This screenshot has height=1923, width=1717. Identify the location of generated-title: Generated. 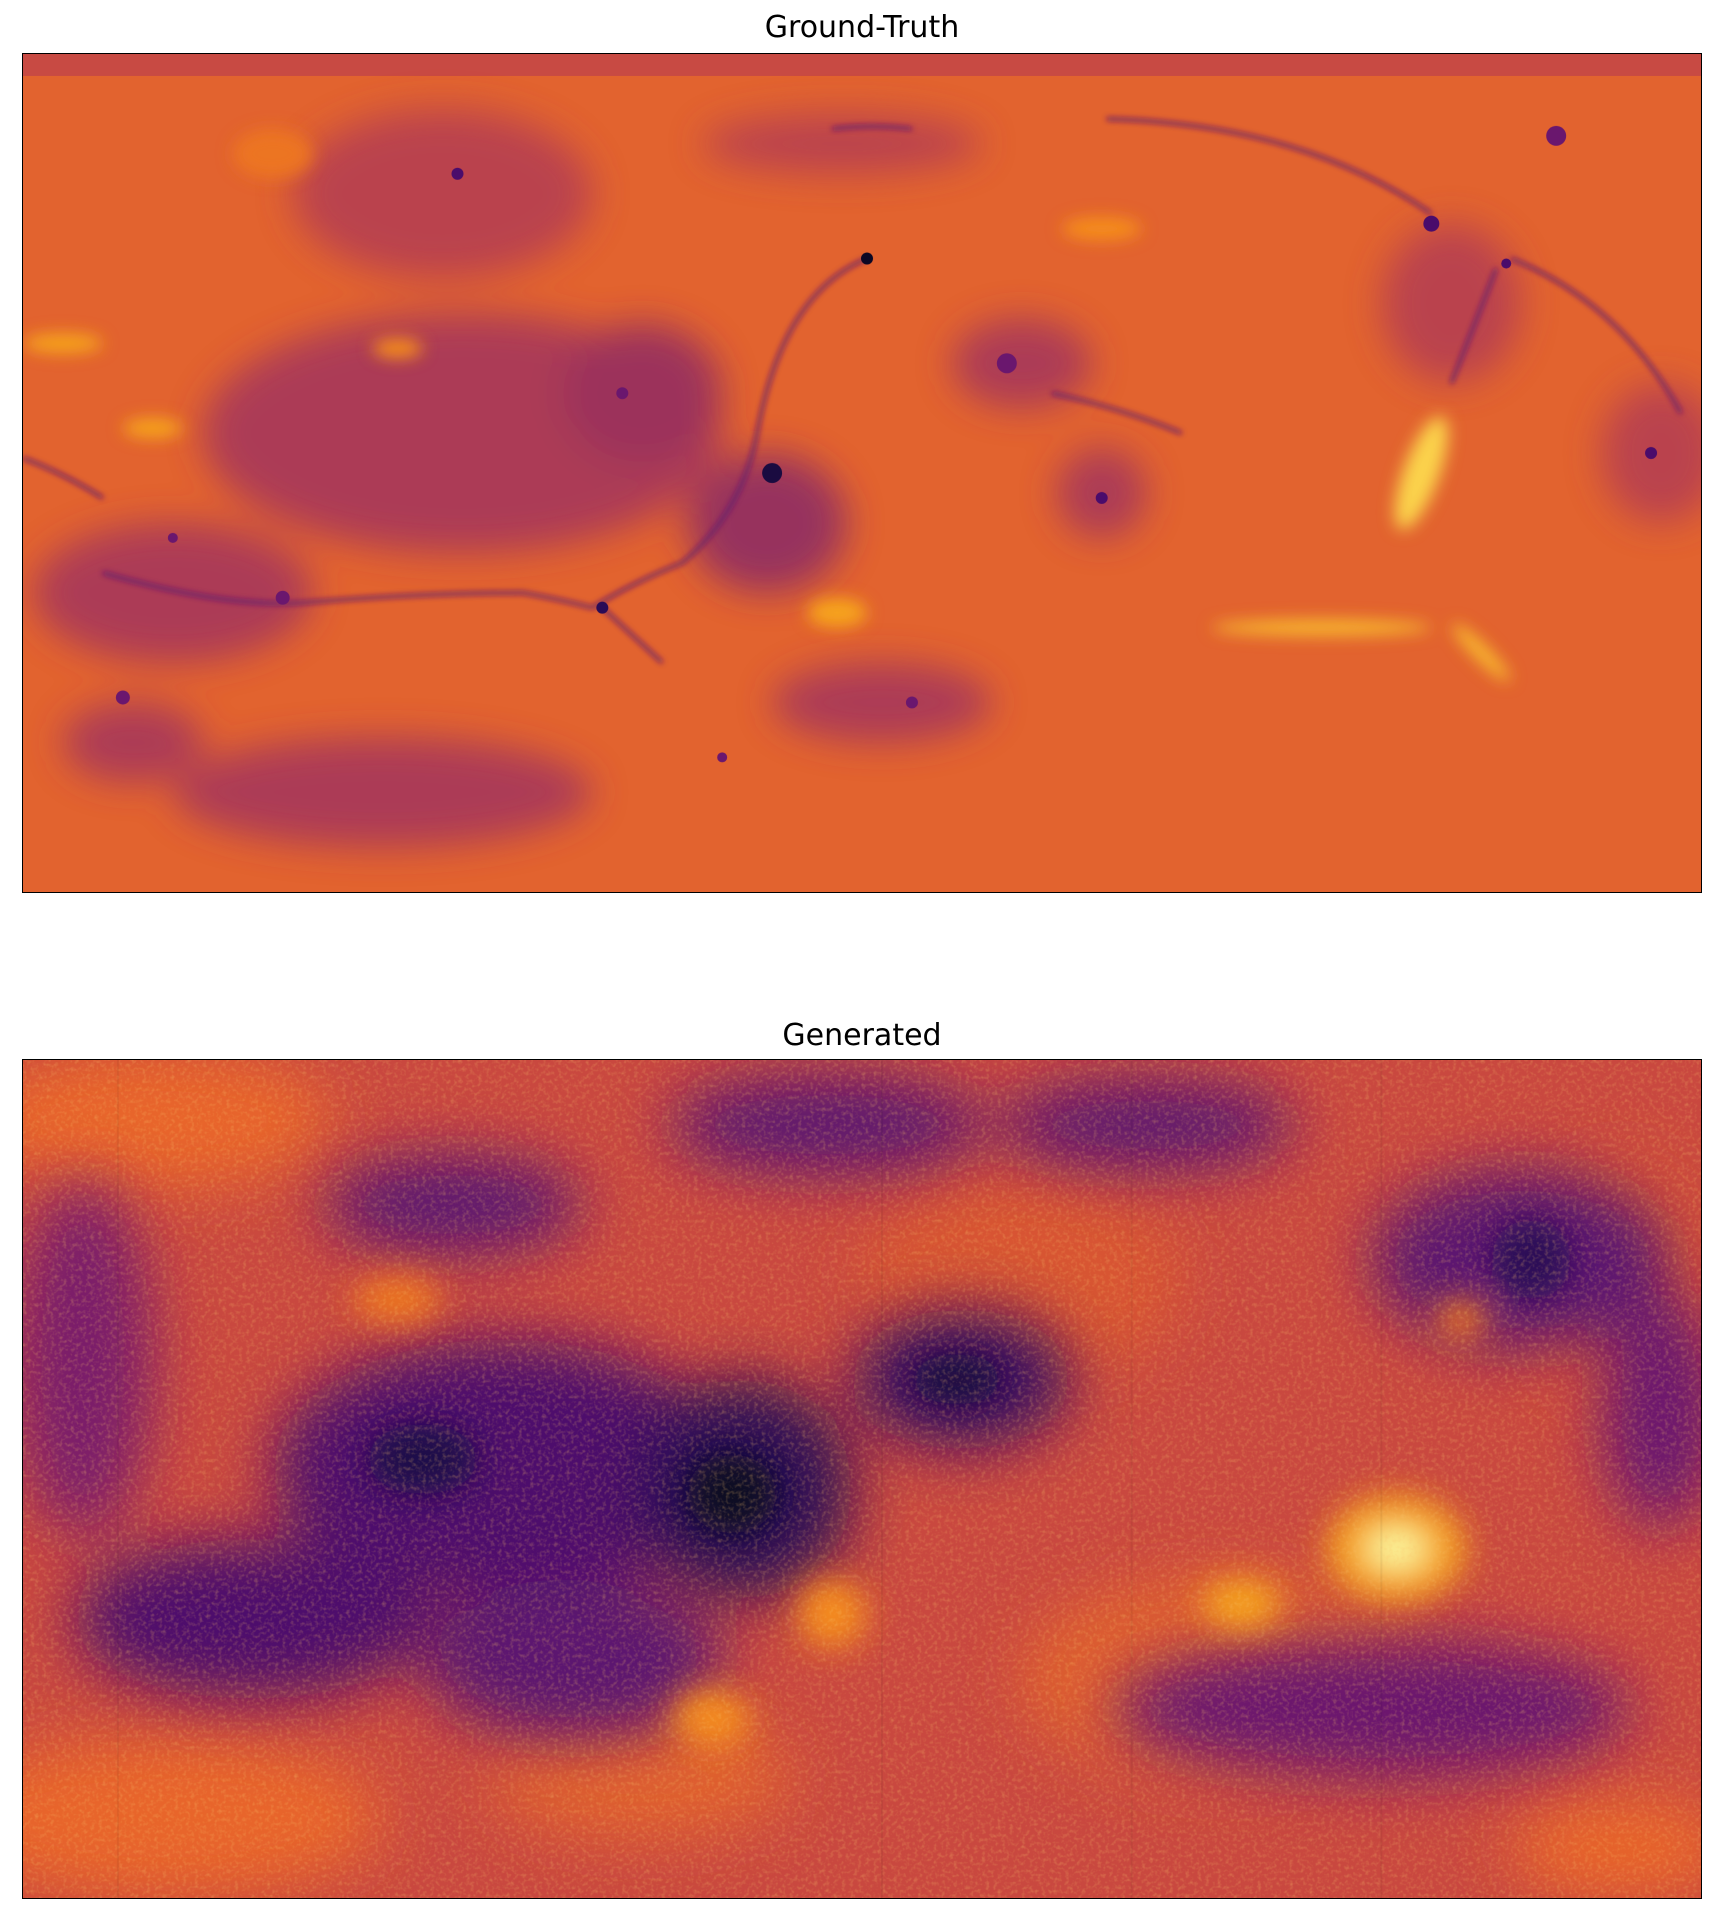
(862, 1035).